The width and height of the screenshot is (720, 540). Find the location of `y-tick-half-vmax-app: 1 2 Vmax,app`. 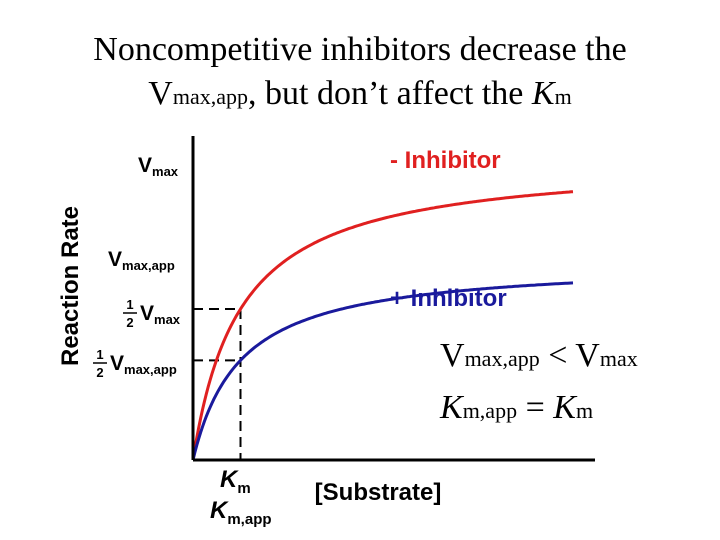

y-tick-half-vmax-app: 1 2 Vmax,app is located at coordinates (135, 363).